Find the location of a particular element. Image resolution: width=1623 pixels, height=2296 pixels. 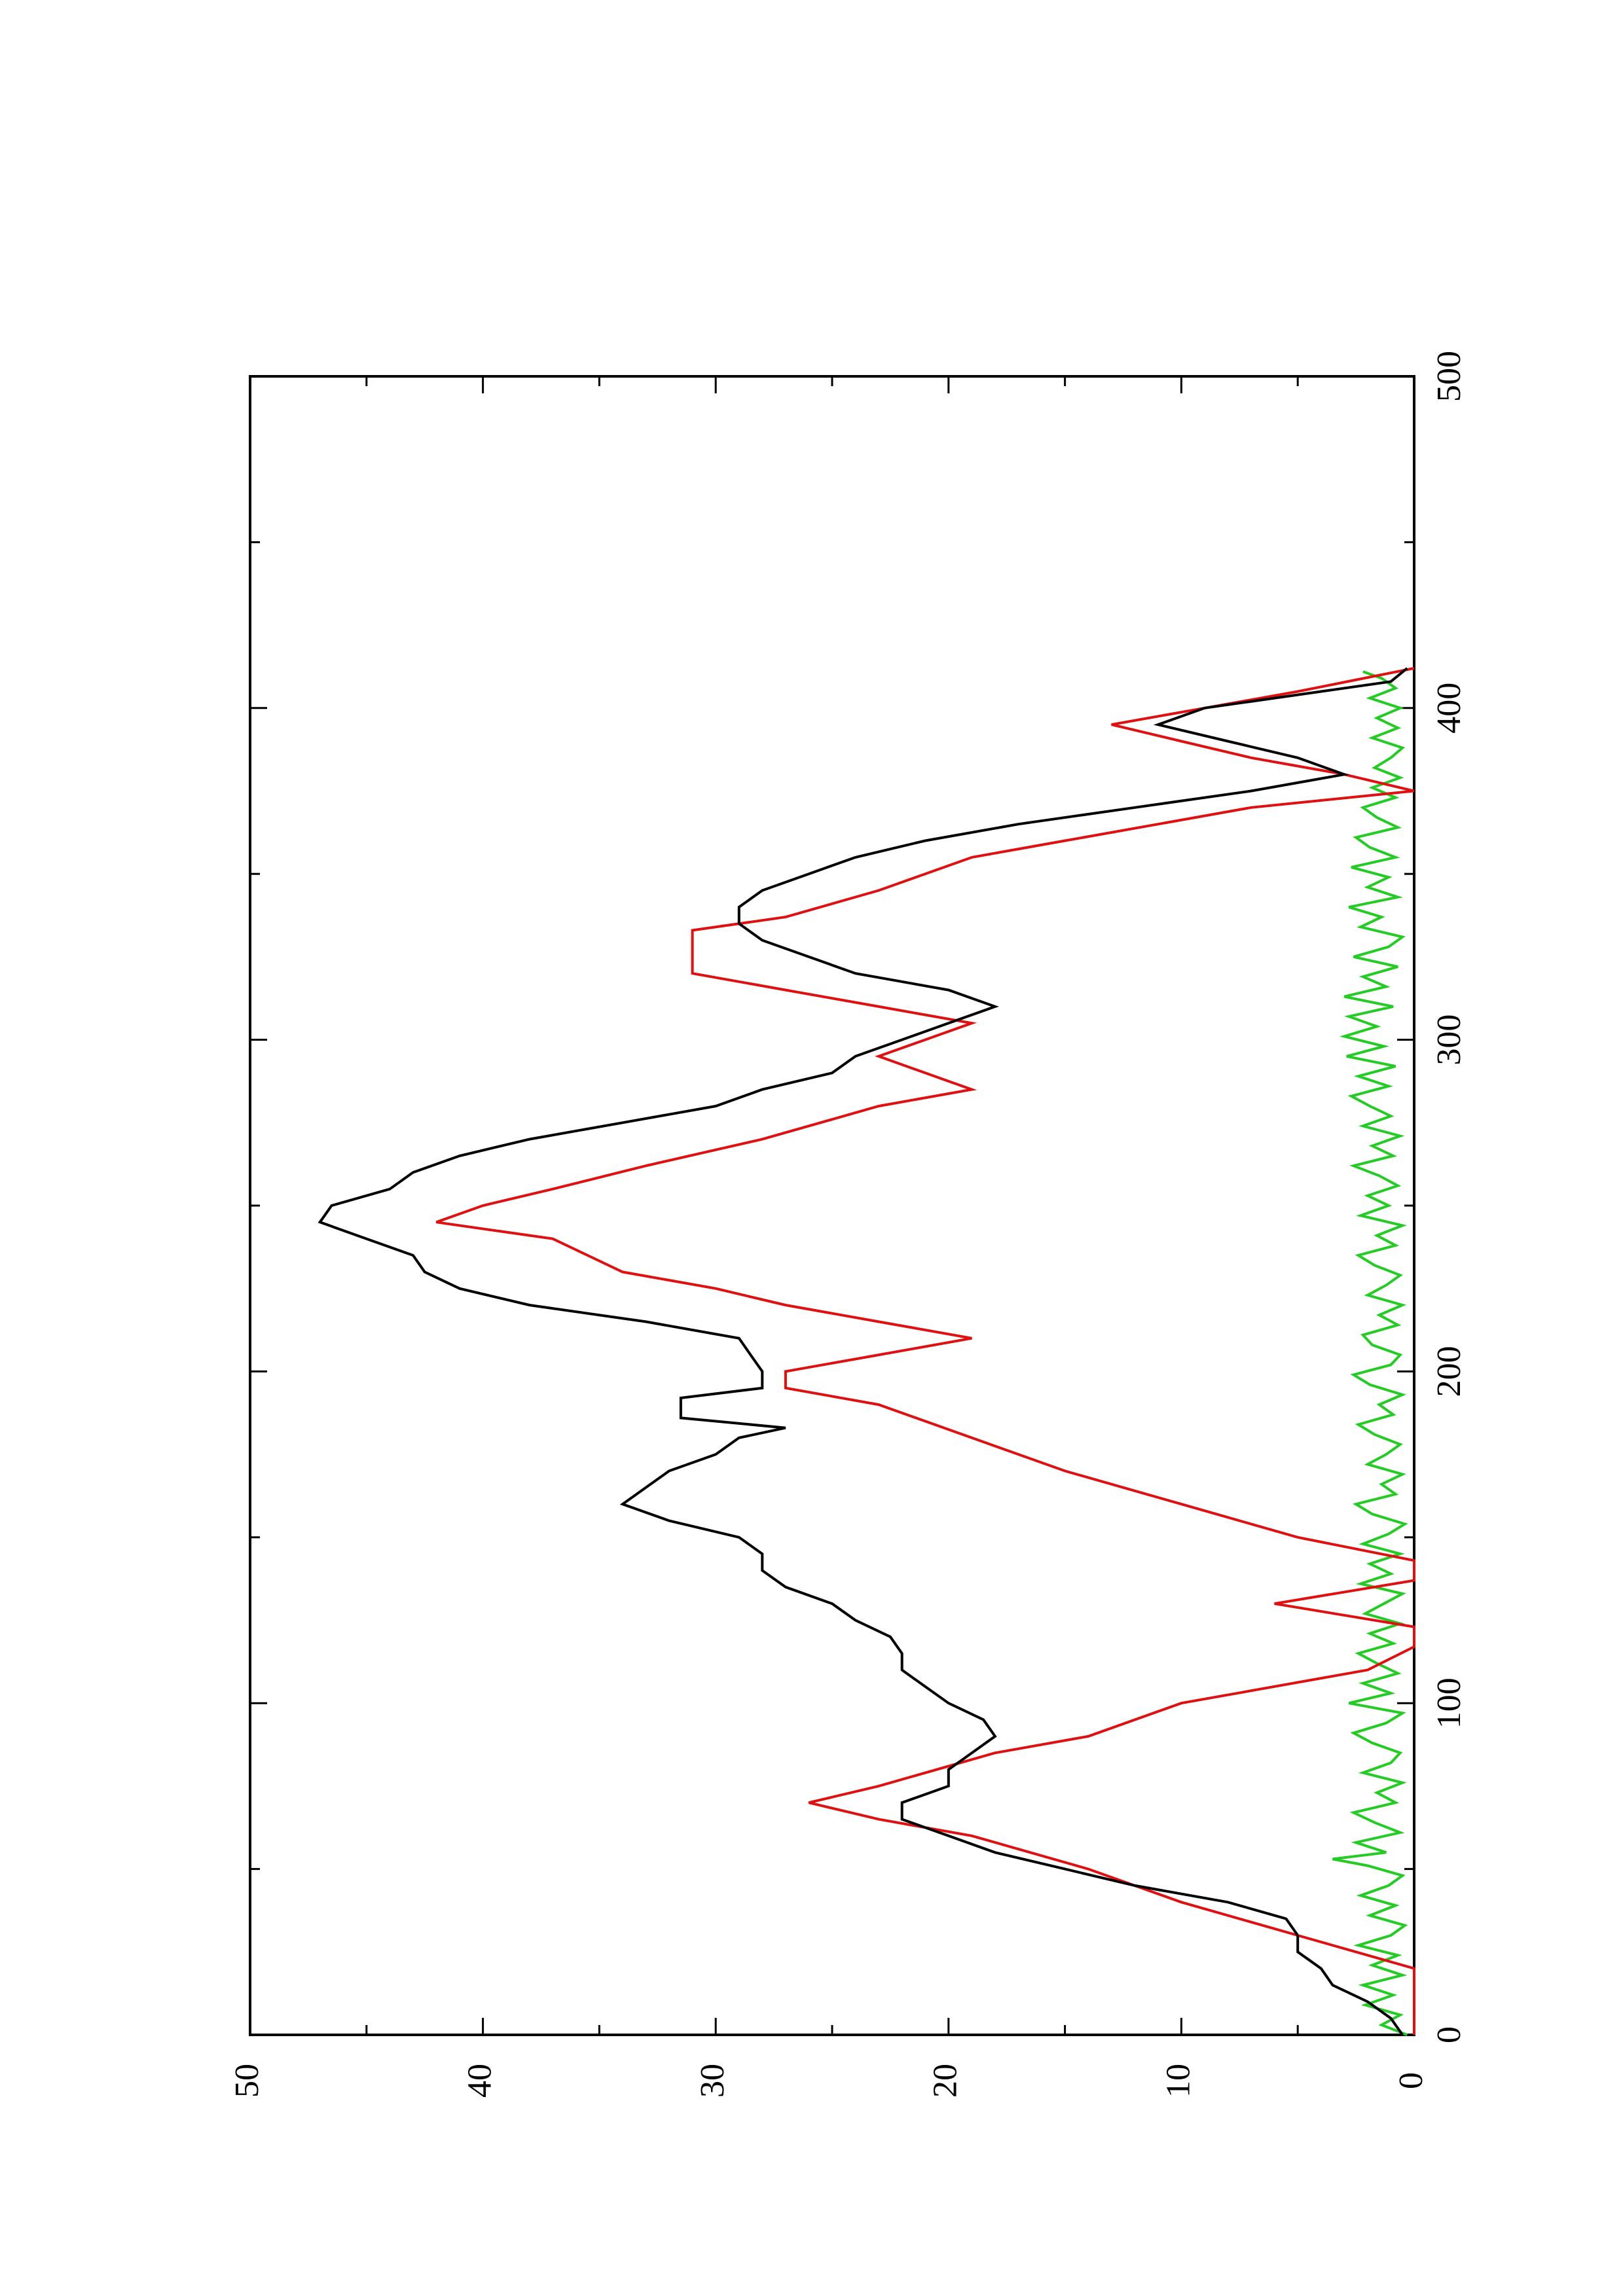

x-tick-label: 400 is located at coordinates (1449, 708).